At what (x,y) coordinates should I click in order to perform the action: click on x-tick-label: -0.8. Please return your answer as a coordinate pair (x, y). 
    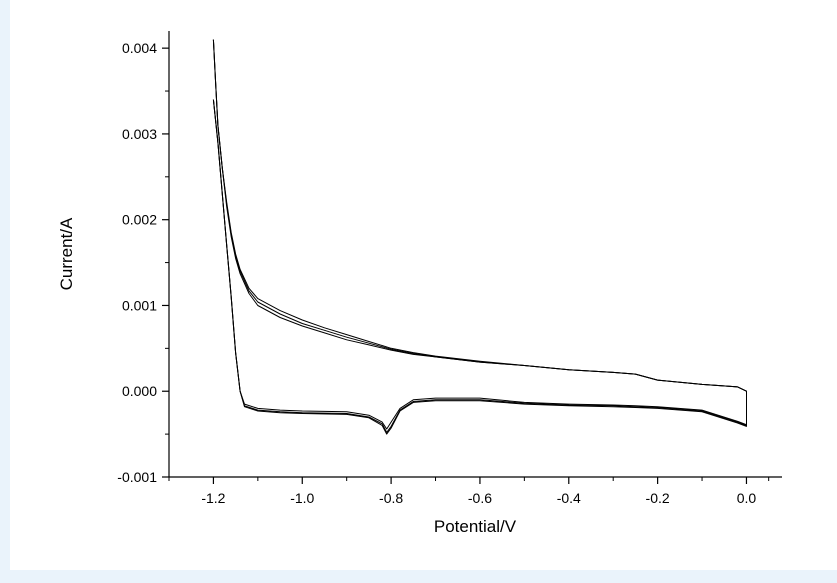
    Looking at the image, I should click on (391, 498).